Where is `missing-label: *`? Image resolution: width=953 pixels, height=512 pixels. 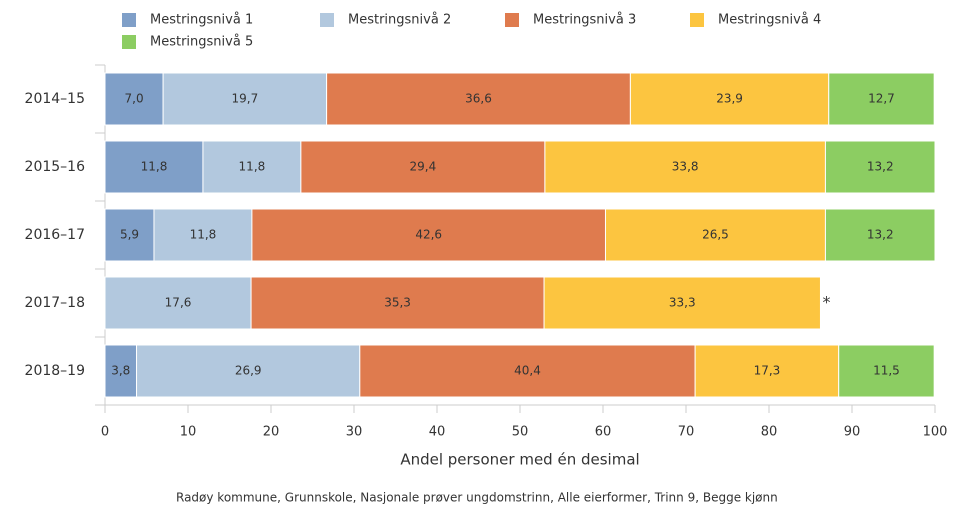
missing-label: * is located at coordinates (826, 302).